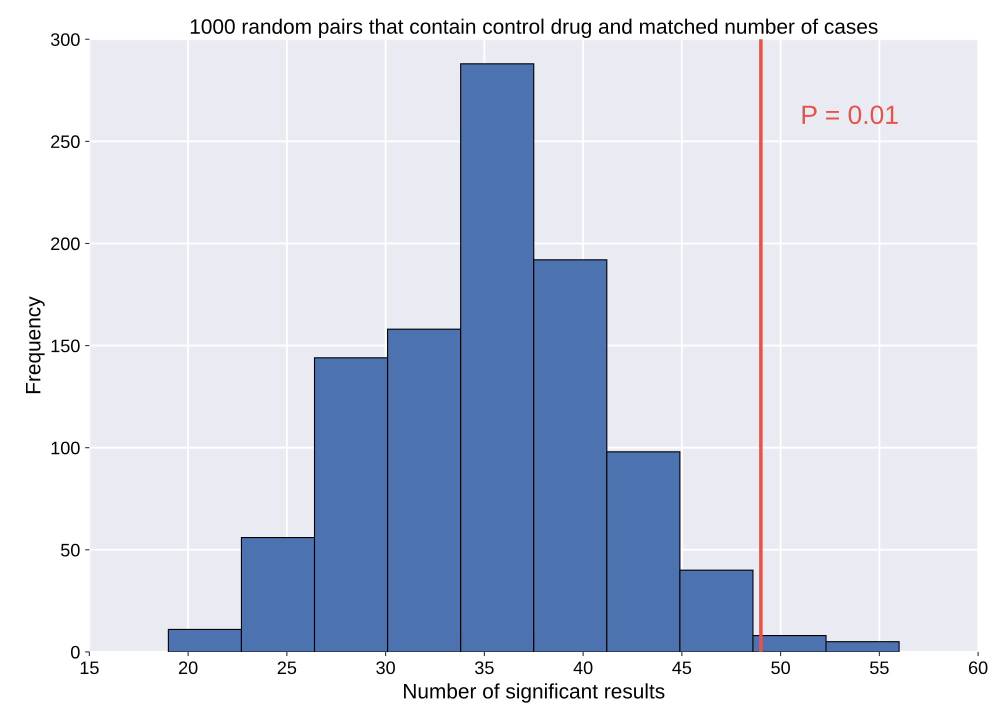 The height and width of the screenshot is (714, 993). Describe the element at coordinates (75, 652) in the screenshot. I see `y-tick-label: 0` at that location.